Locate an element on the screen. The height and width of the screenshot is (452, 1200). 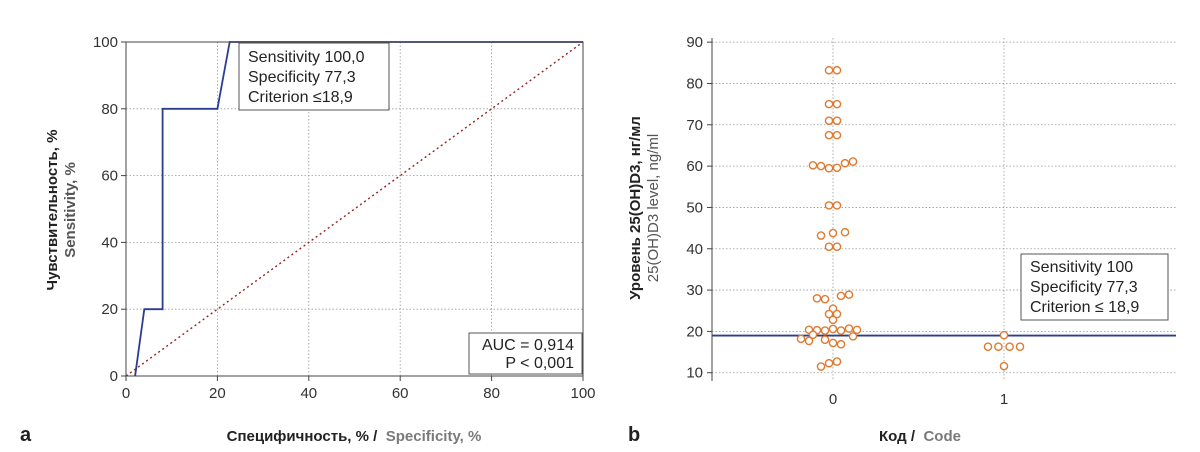
scatter-y-tick-label: 40 is located at coordinates (694, 249).